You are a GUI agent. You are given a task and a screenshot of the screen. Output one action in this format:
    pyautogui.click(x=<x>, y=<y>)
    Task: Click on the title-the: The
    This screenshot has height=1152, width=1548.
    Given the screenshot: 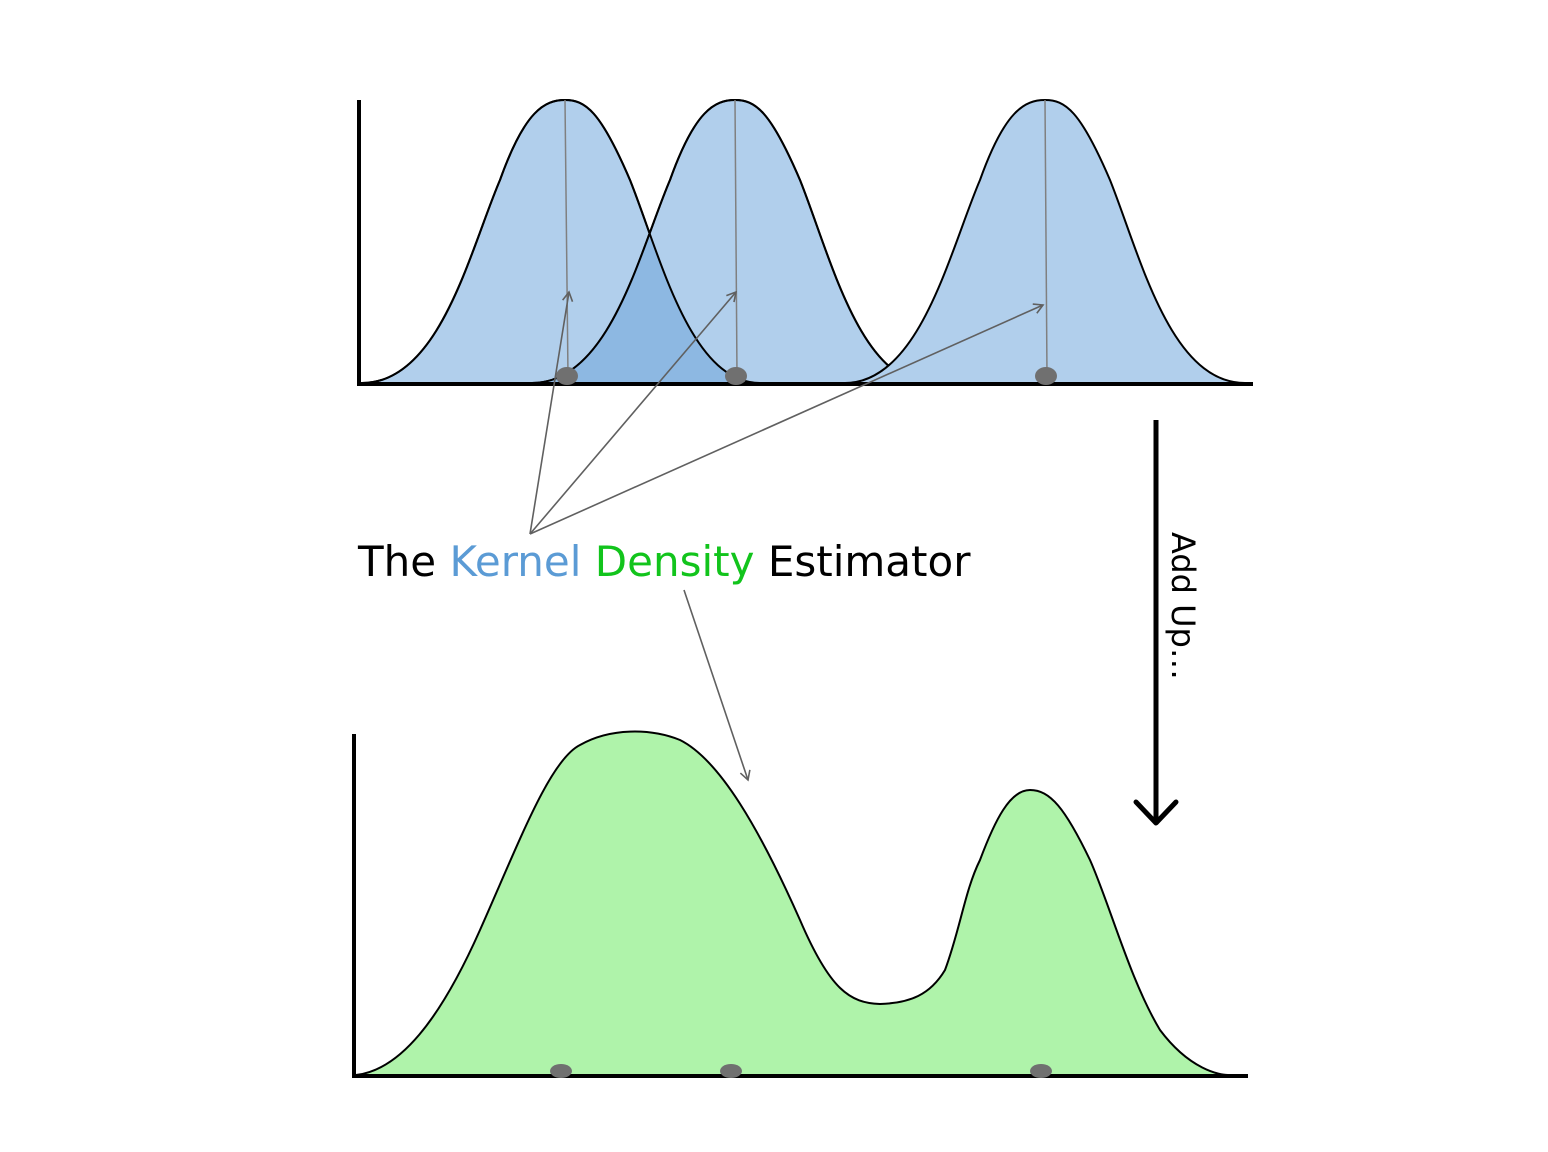 What is the action you would take?
    pyautogui.click(x=403, y=561)
    